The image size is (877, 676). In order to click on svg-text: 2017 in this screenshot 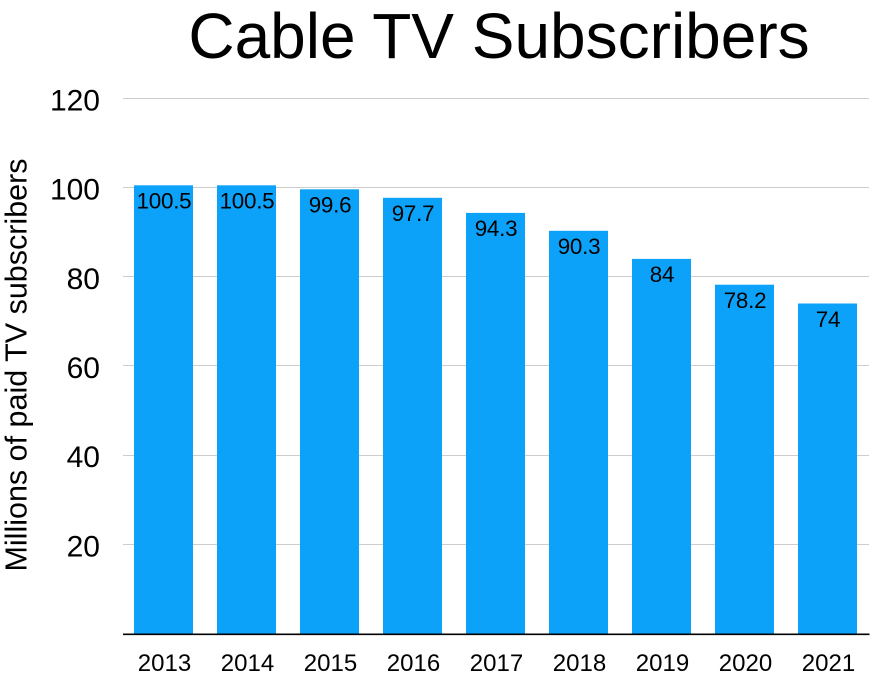, I will do `click(496, 663)`.